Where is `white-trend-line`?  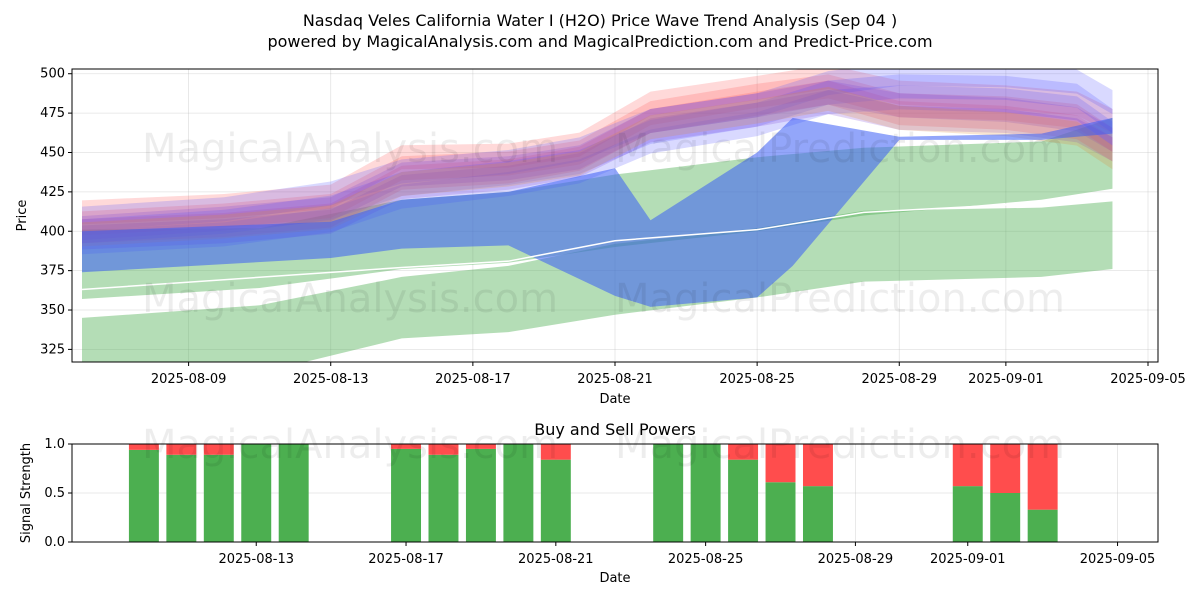 white-trend-line is located at coordinates (597, 243).